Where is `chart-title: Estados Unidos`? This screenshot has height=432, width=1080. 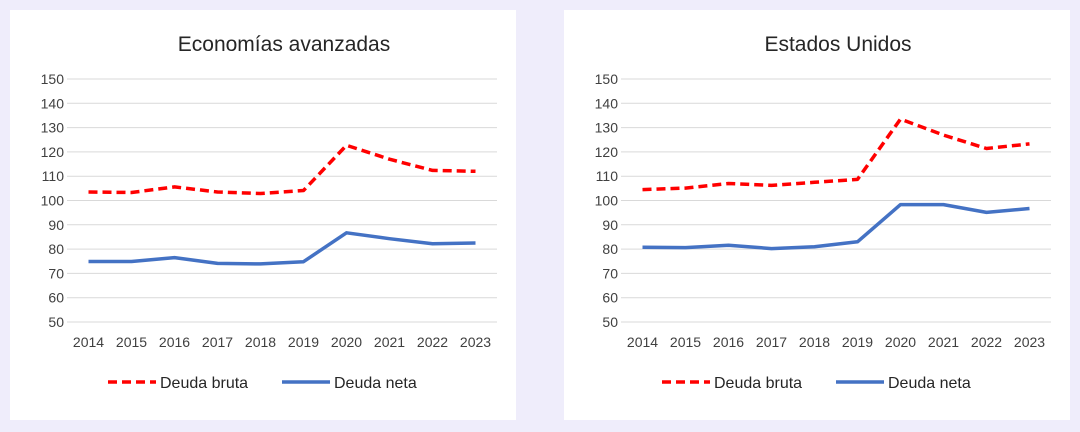 chart-title: Estados Unidos is located at coordinates (837, 44).